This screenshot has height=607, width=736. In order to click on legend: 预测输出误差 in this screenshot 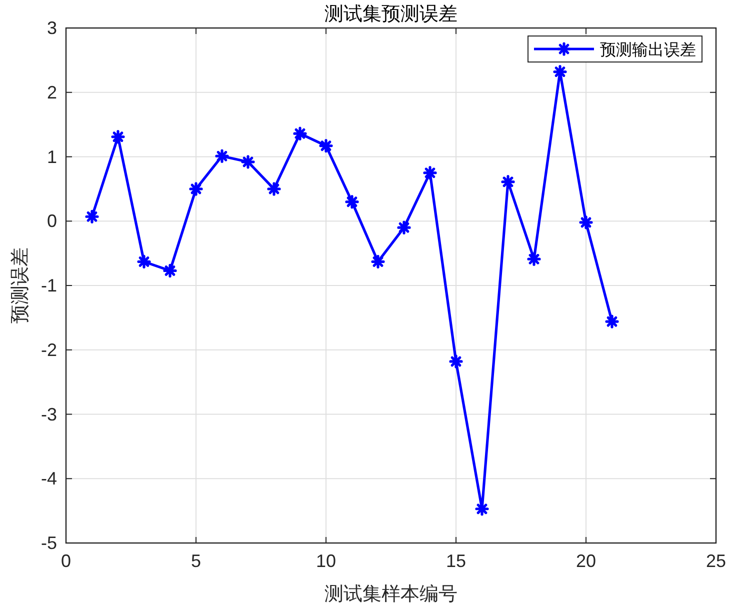, I will do `click(615, 49)`.